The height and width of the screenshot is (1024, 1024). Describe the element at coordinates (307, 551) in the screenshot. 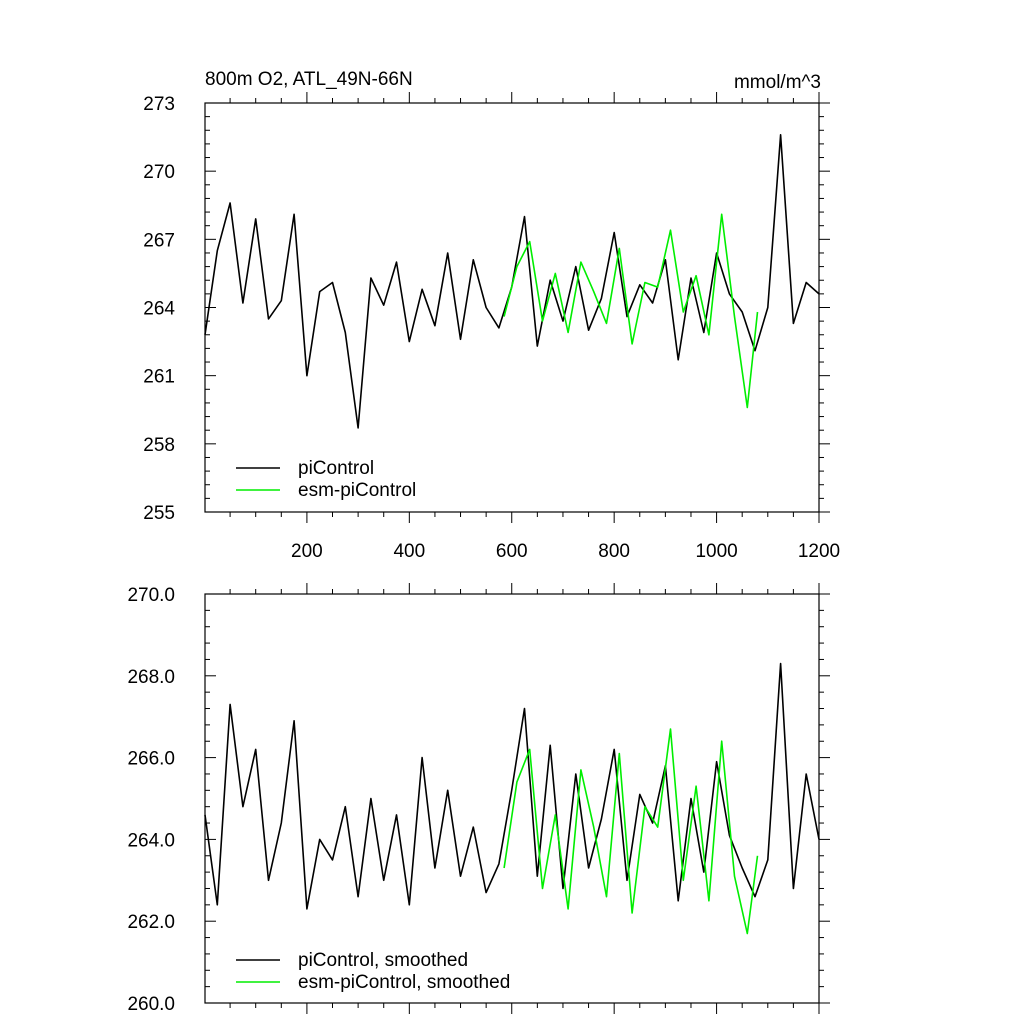

I see `top-xtick-label: 200` at that location.